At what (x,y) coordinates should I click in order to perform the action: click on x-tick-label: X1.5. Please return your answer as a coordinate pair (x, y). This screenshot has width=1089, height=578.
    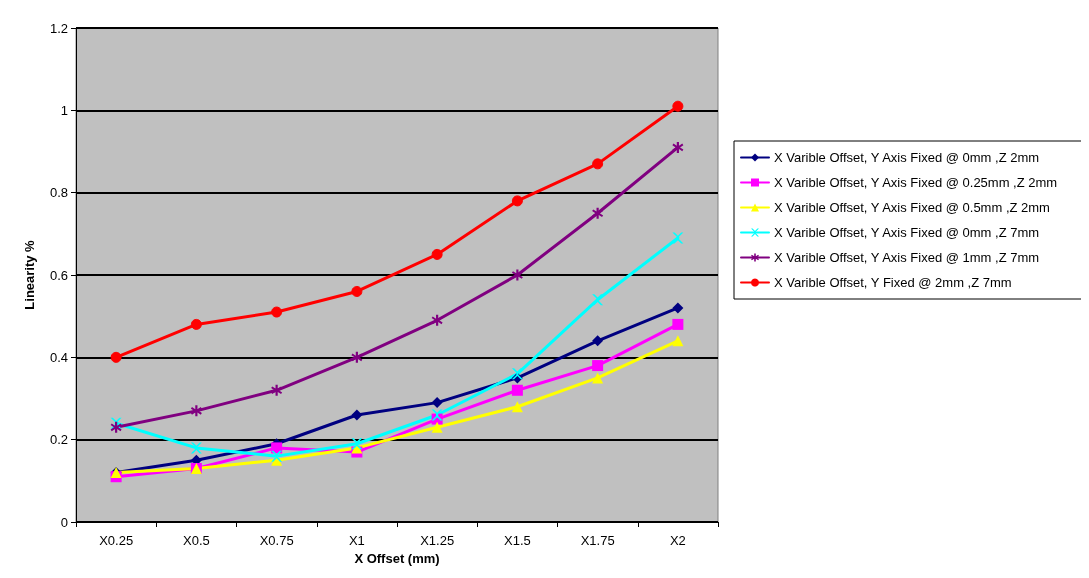
    Looking at the image, I should click on (517, 540).